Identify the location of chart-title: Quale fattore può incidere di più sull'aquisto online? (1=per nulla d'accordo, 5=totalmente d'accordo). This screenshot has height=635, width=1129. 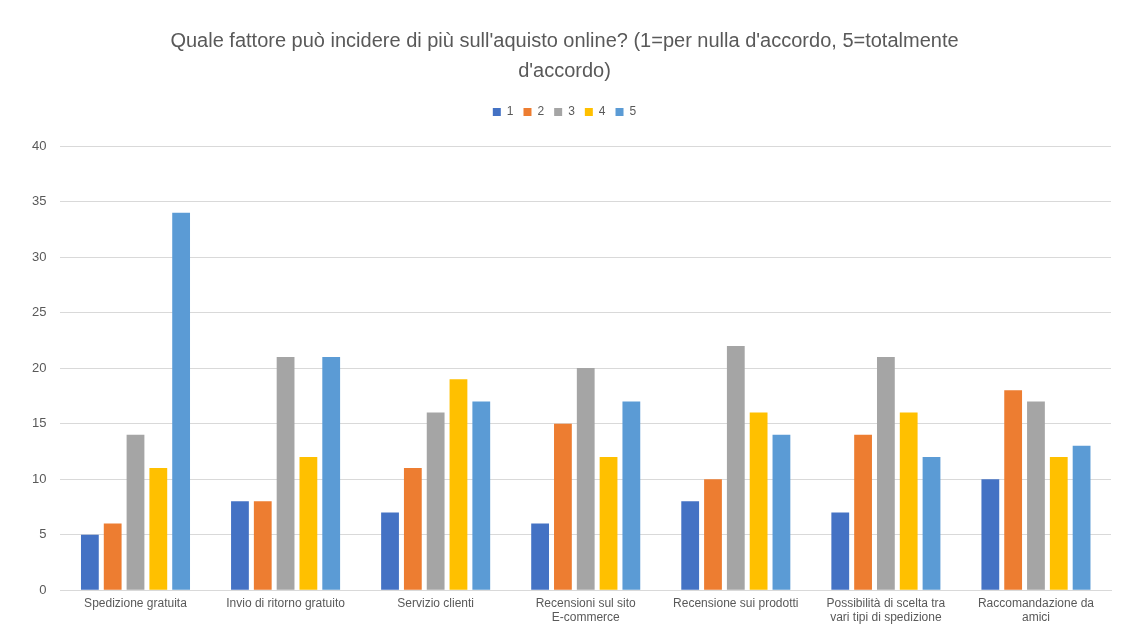
(564, 54).